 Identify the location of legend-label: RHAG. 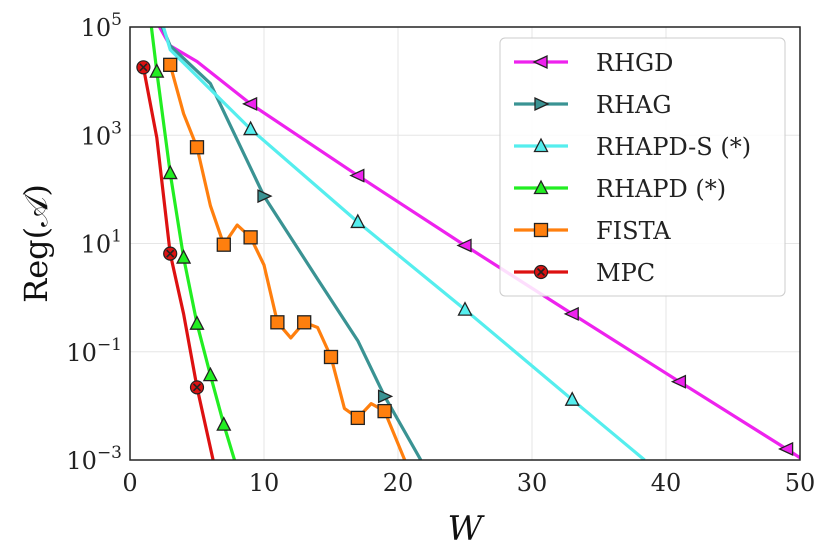
(634, 105).